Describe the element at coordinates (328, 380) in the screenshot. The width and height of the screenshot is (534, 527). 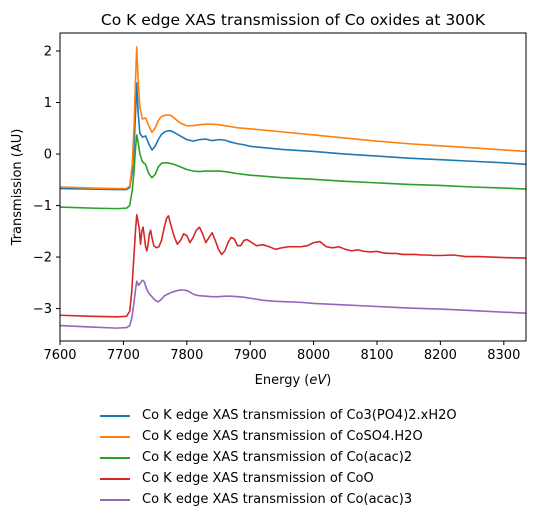
I see `x-axis-label-suffix: )` at that location.